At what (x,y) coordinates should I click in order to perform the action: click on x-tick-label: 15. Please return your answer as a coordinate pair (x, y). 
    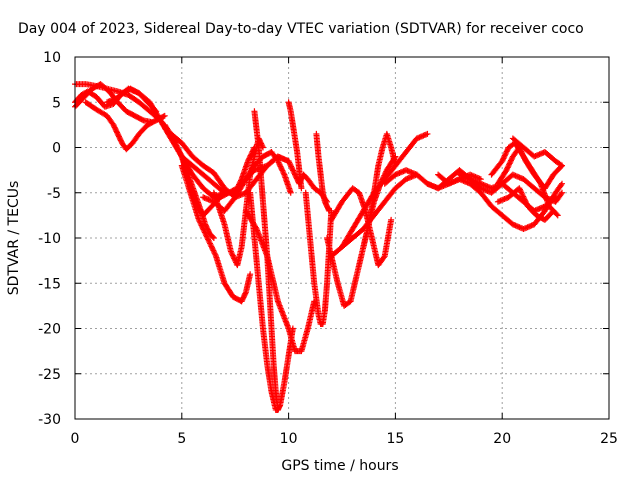
    Looking at the image, I should click on (395, 439).